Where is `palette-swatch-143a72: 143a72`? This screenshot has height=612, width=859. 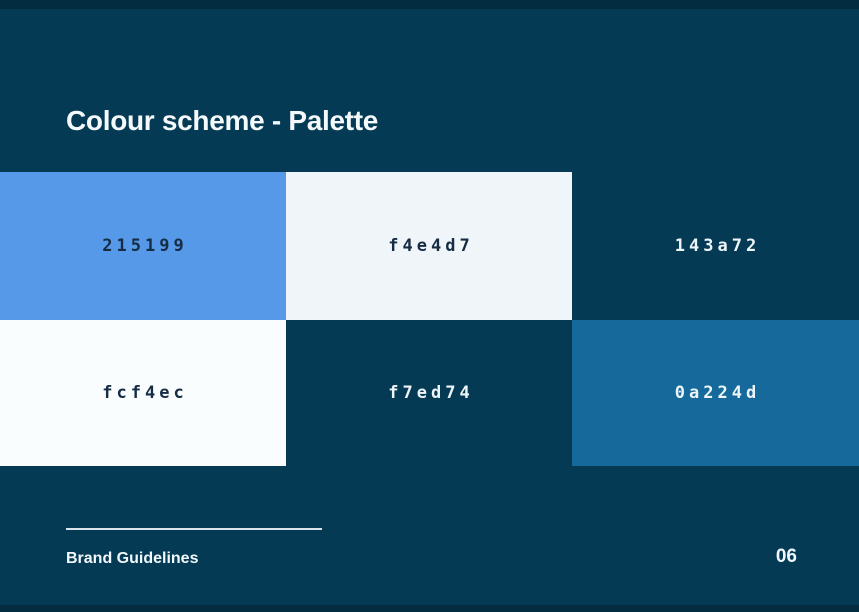 palette-swatch-143a72: 143a72 is located at coordinates (715, 246).